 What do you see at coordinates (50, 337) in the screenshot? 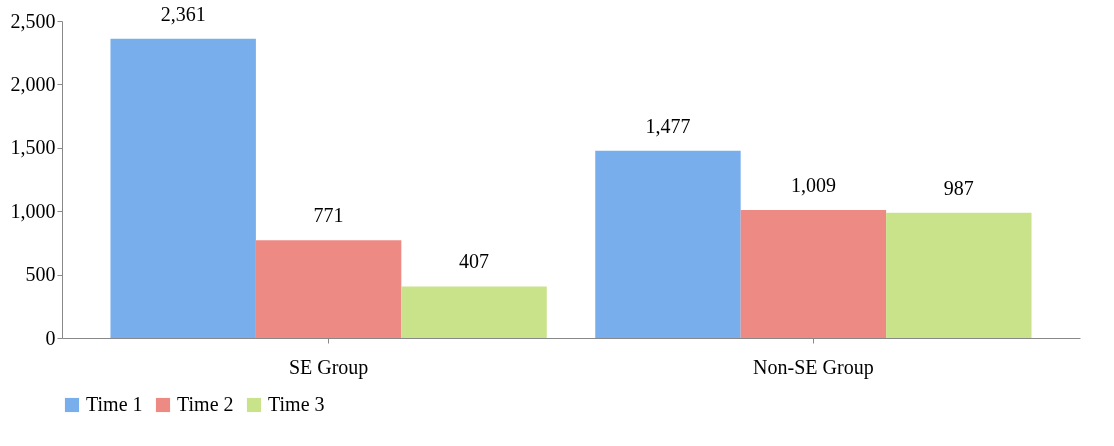
I see `y-tick-label: 0` at bounding box center [50, 337].